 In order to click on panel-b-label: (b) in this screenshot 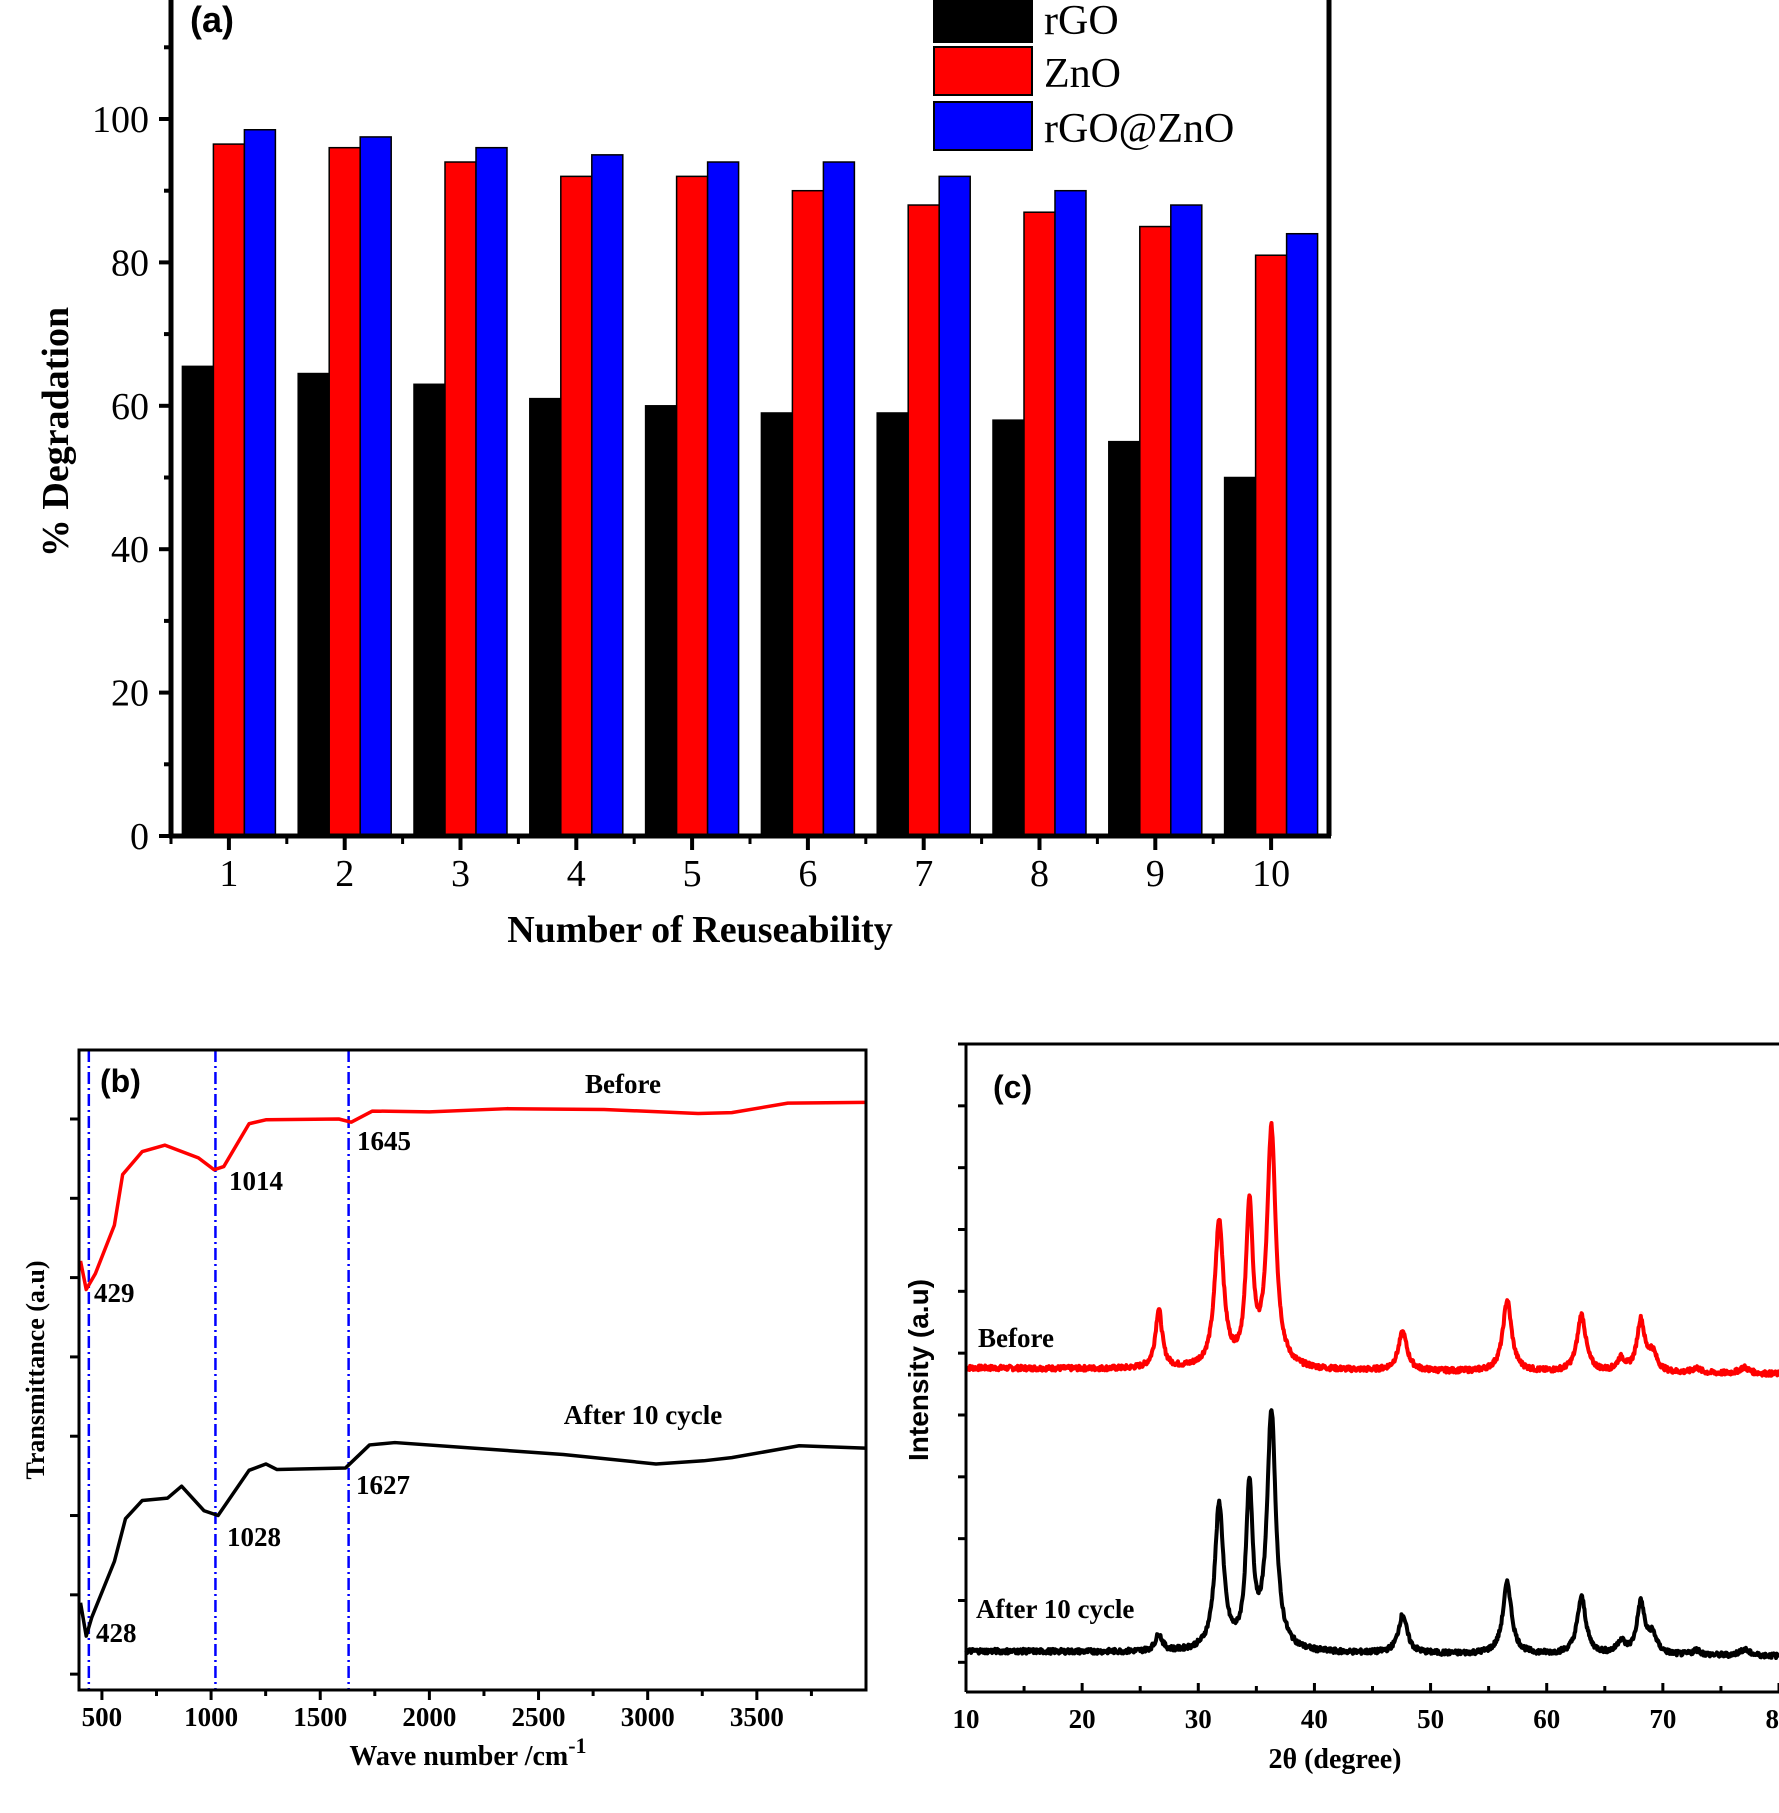, I will do `click(120, 1081)`.